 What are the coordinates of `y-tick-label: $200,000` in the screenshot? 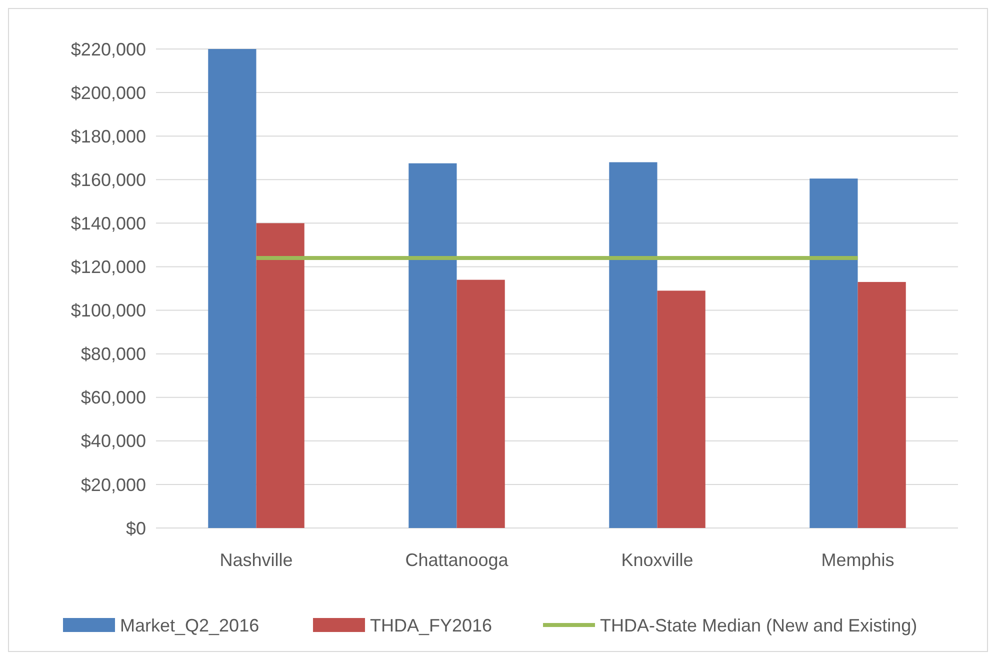 It's located at (108, 92).